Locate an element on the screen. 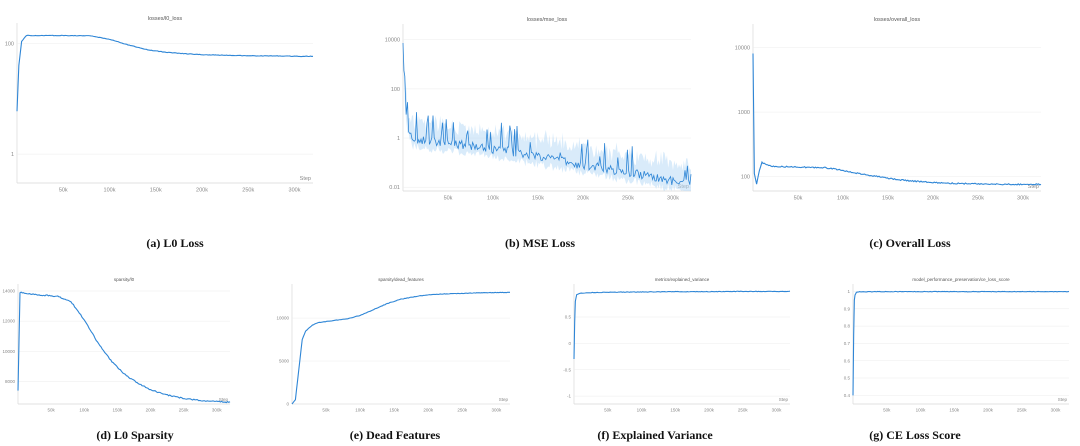 This screenshot has height=446, width=1080. x-tick-label-f: 150k is located at coordinates (675, 410).